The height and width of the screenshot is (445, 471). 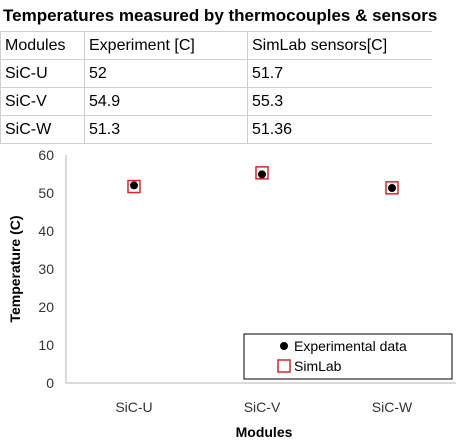 What do you see at coordinates (166, 129) in the screenshot?
I see `table-cell: 51.3` at bounding box center [166, 129].